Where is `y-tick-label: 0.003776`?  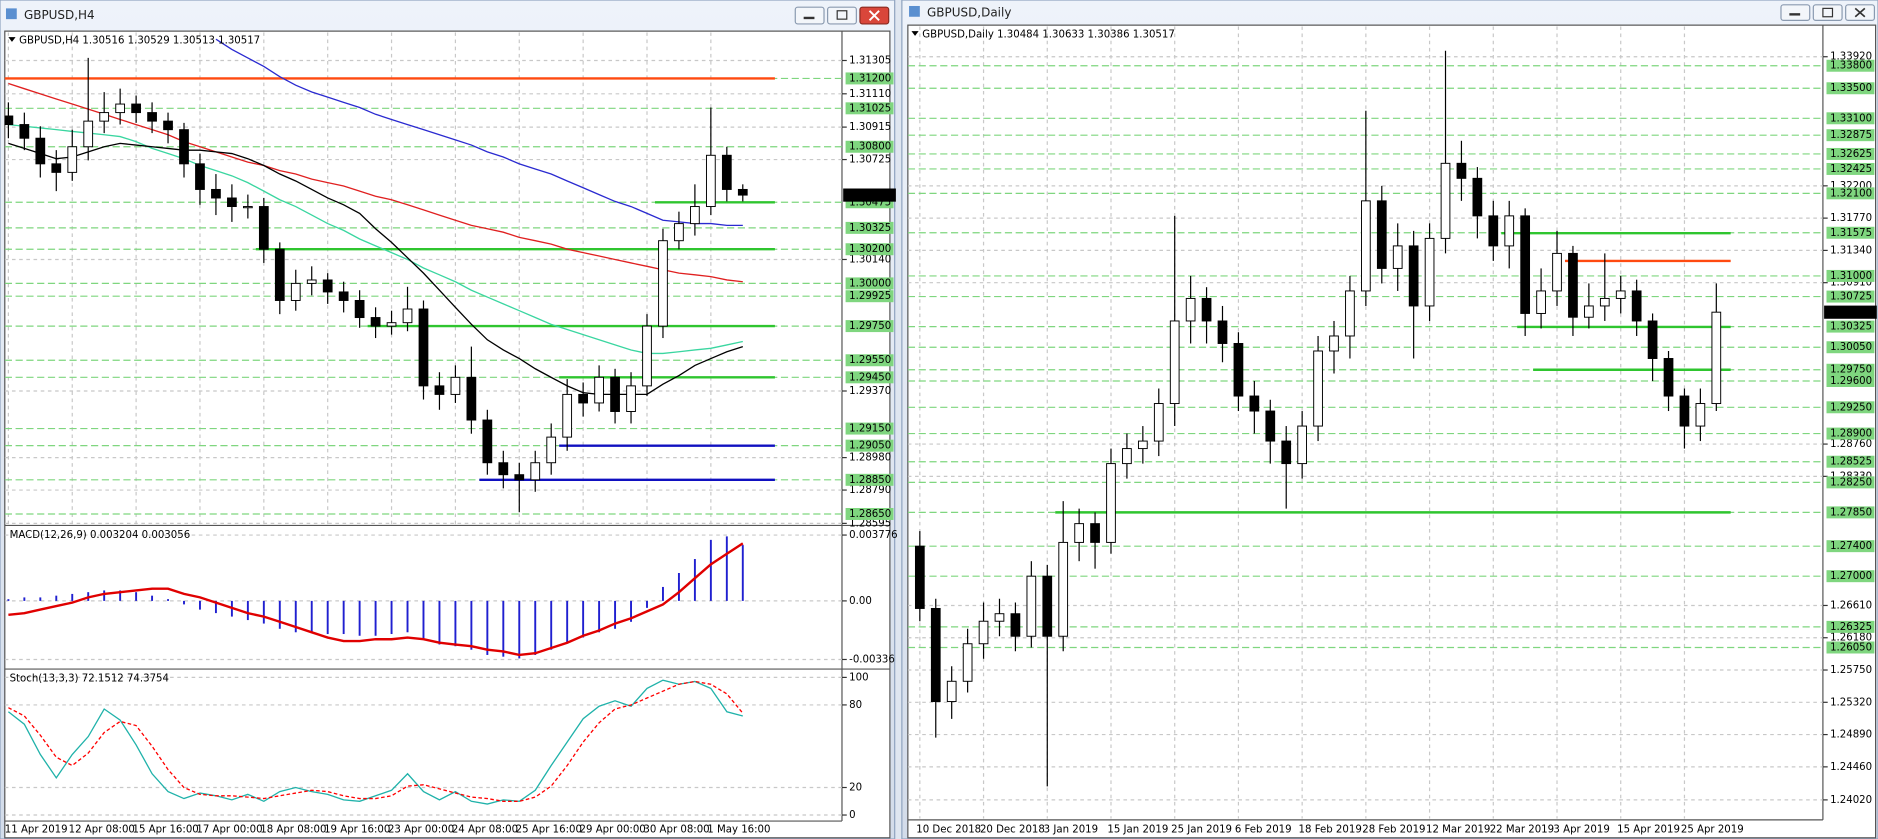 y-tick-label: 0.003776 is located at coordinates (873, 535).